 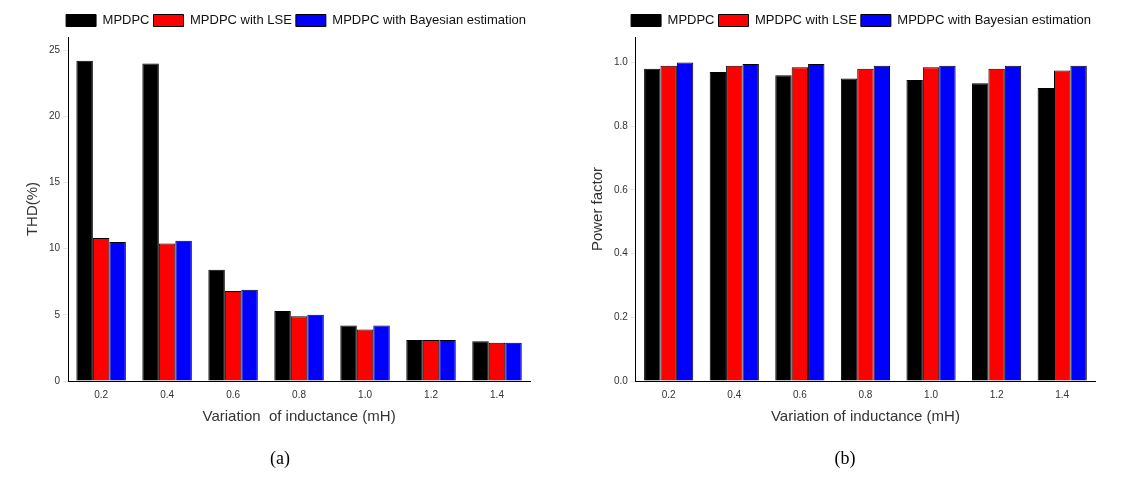 I want to click on y-tick-label: 0.2, so click(x=621, y=317).